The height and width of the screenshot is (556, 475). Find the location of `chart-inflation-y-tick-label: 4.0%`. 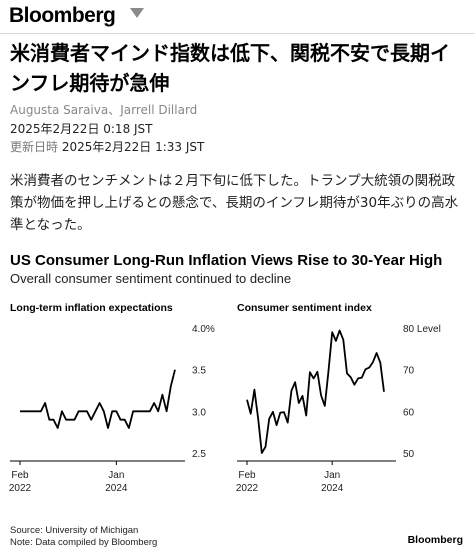

chart-inflation-y-tick-label: 4.0% is located at coordinates (203, 329).